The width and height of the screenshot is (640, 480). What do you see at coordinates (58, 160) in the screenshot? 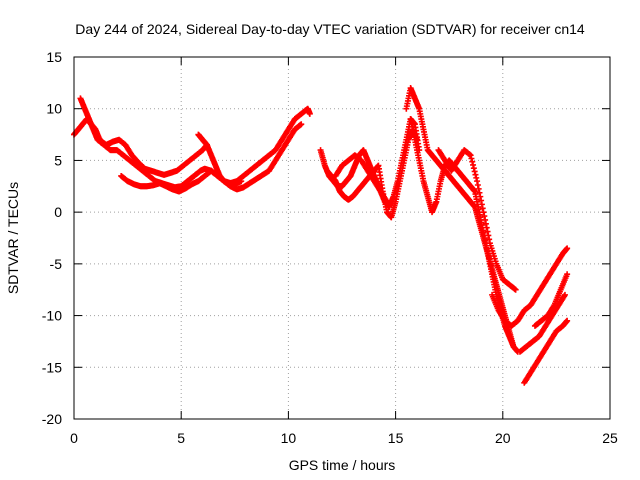
I see `y-tick-label: 5` at bounding box center [58, 160].